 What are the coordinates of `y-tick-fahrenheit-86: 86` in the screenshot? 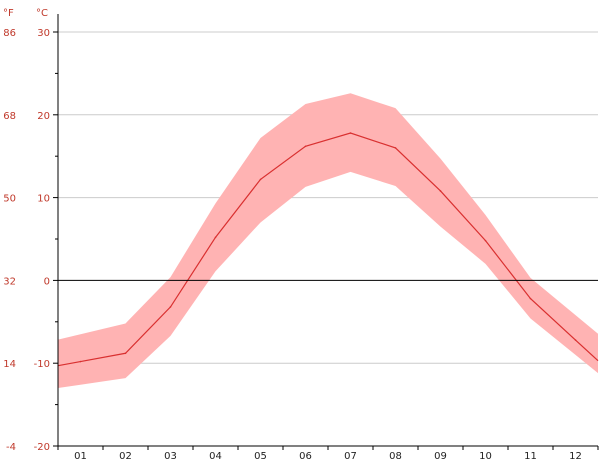 It's located at (9, 33).